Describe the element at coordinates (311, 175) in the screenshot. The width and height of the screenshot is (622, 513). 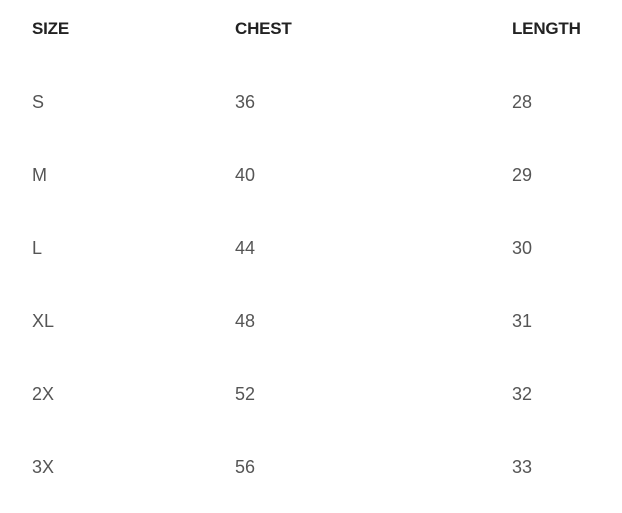
I see `table-row: M 40 29` at that location.